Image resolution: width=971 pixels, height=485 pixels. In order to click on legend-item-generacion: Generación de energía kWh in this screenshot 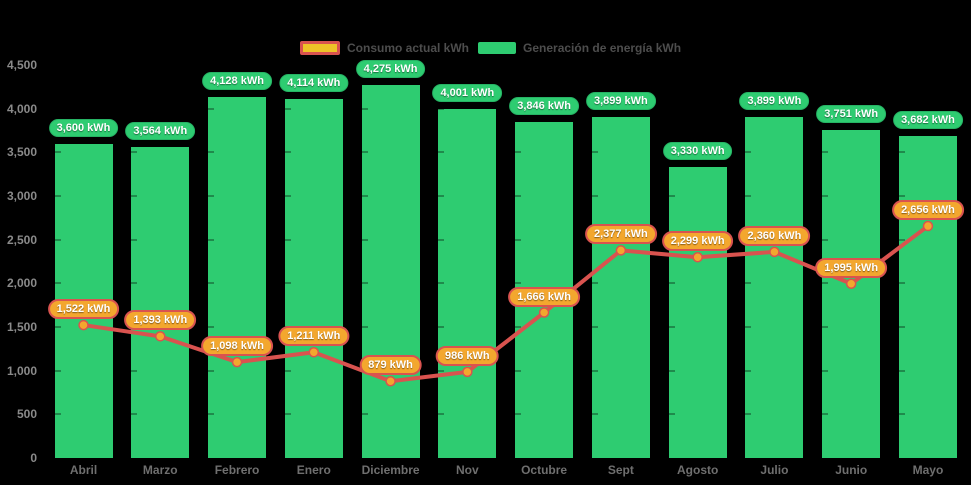, I will do `click(579, 48)`.